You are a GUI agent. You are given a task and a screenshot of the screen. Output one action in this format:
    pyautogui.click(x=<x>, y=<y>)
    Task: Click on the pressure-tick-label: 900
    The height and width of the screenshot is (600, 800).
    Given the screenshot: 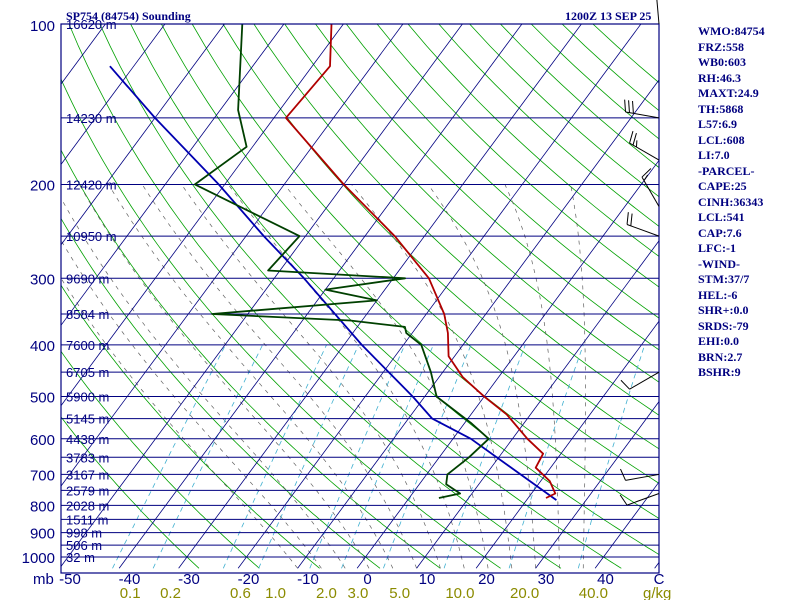 What is the action you would take?
    pyautogui.click(x=42, y=534)
    